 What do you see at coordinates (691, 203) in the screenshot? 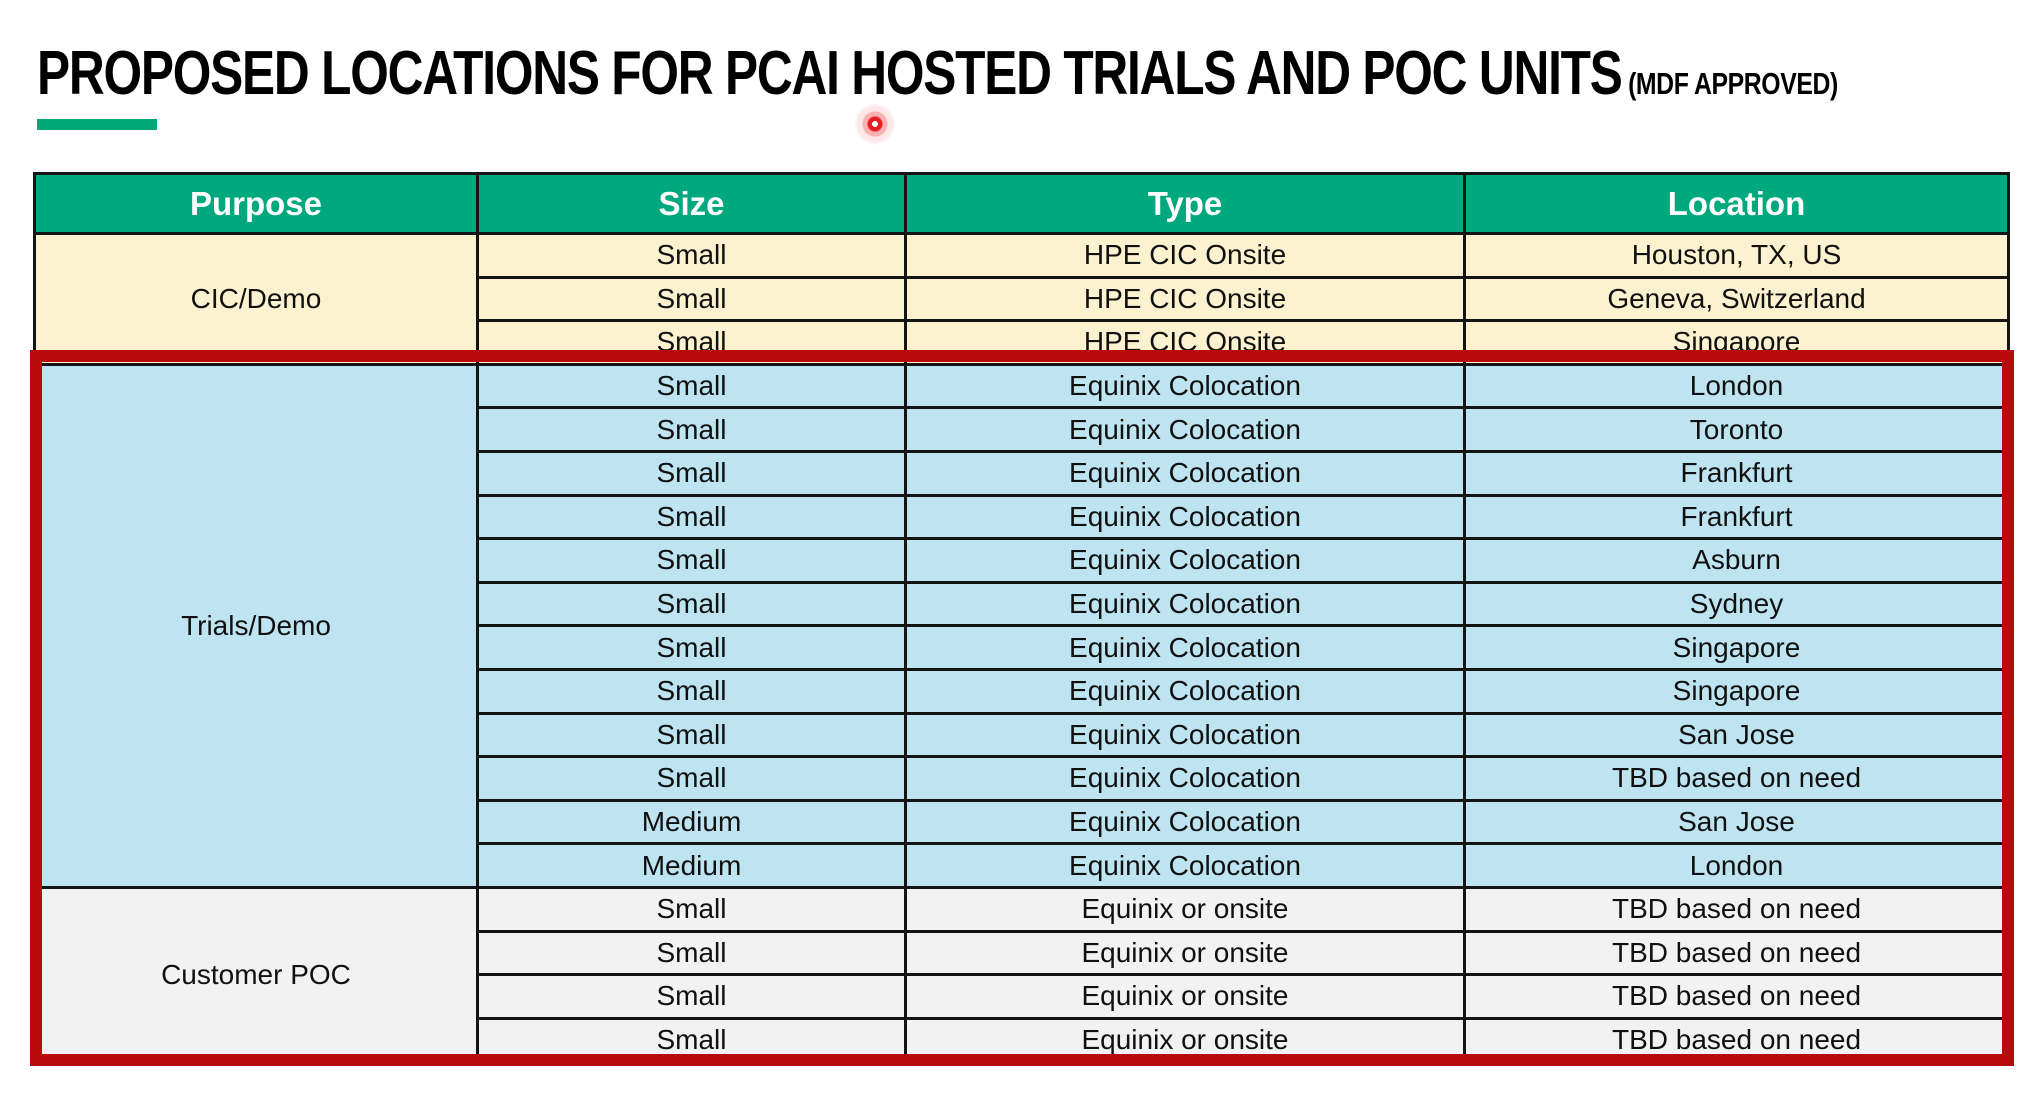
I see `column-header-size: Size` at bounding box center [691, 203].